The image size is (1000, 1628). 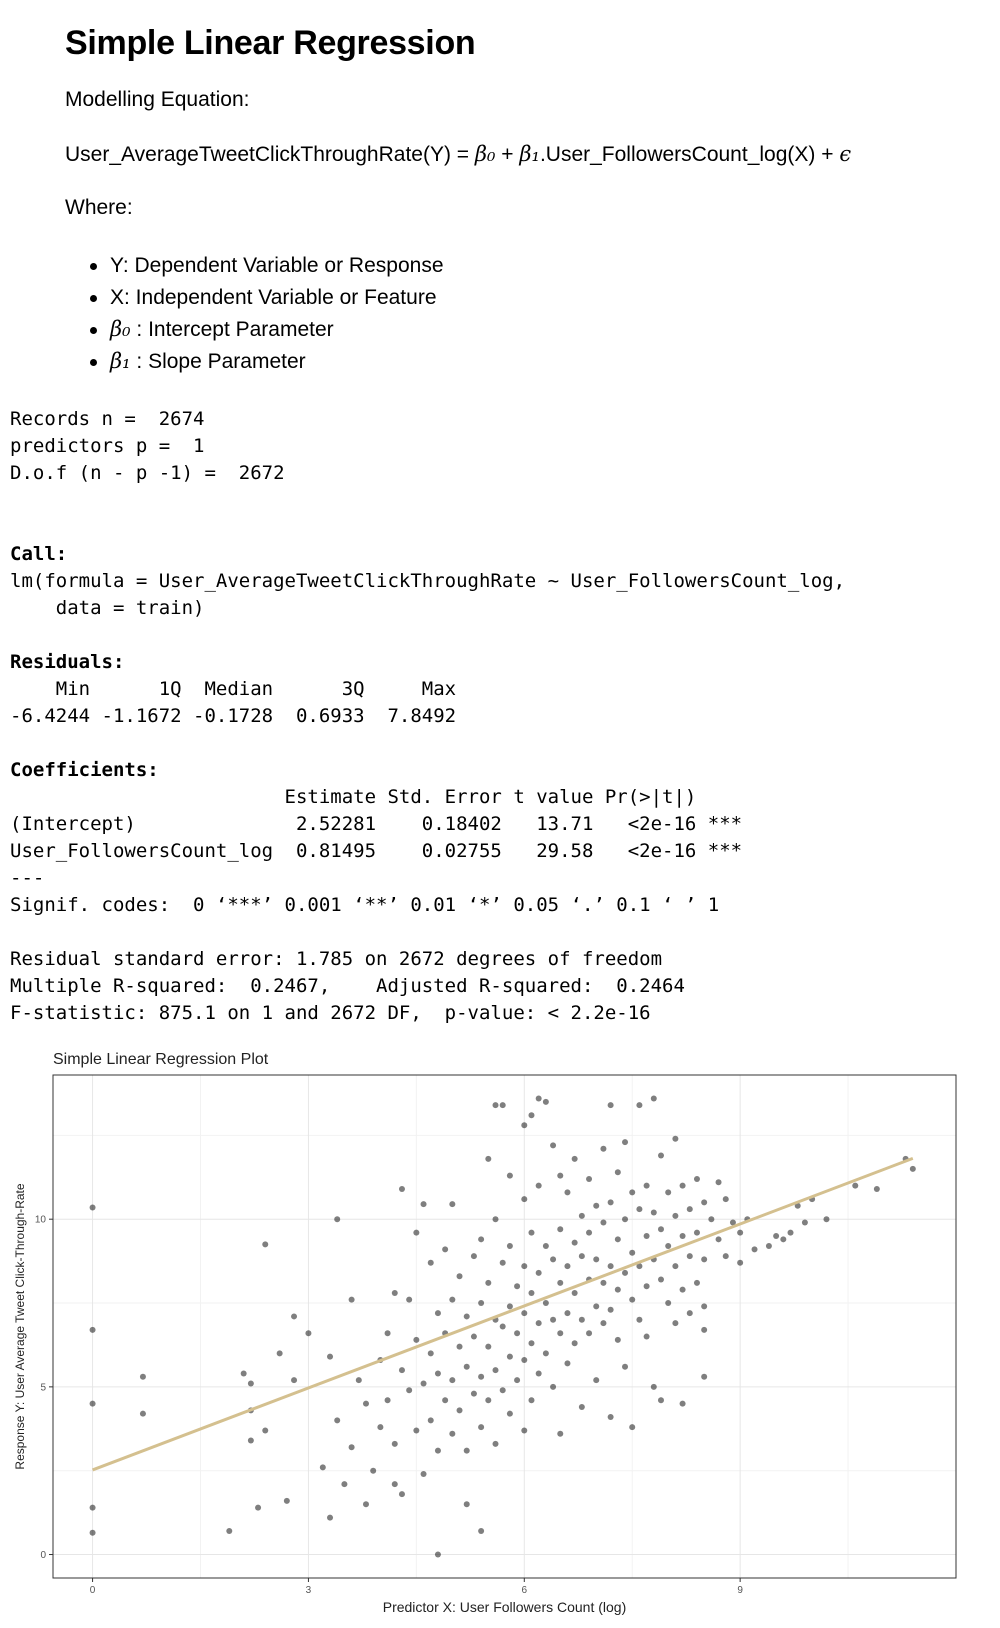 I want to click on x-tick-label: 6, so click(x=525, y=1590).